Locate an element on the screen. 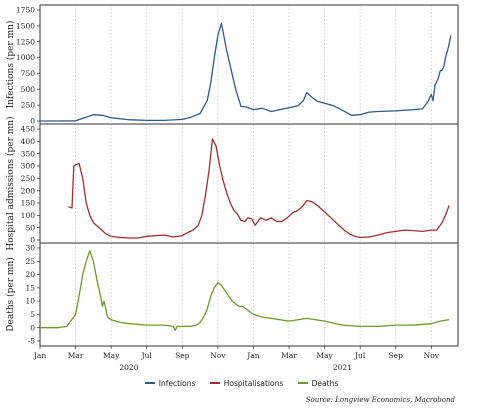 The height and width of the screenshot is (415, 483). source-note: Source: Longview Economics, Macrobond is located at coordinates (380, 400).